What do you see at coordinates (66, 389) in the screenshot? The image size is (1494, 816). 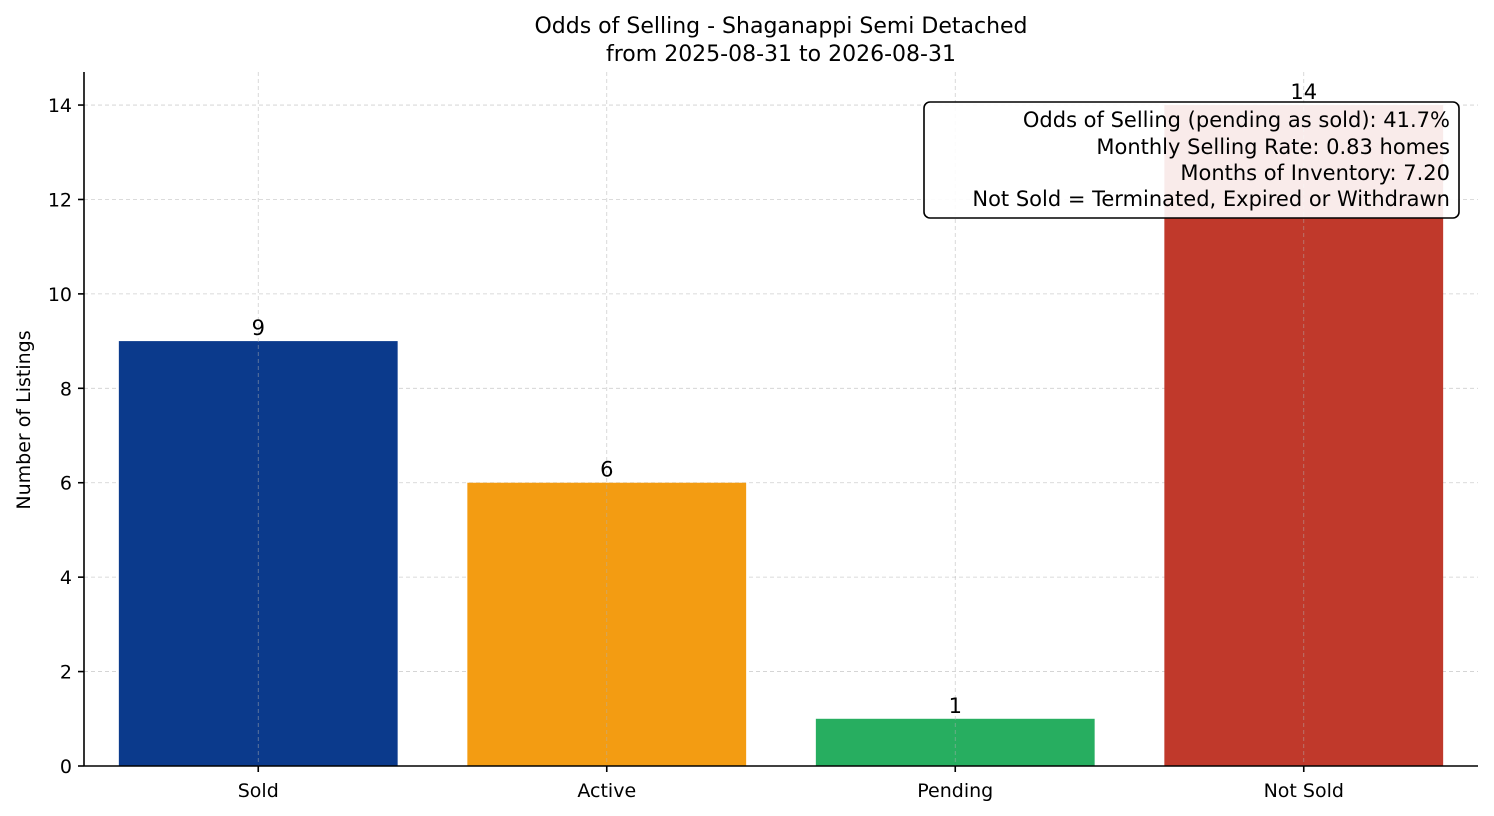 I see `y-tick-label: 8` at bounding box center [66, 389].